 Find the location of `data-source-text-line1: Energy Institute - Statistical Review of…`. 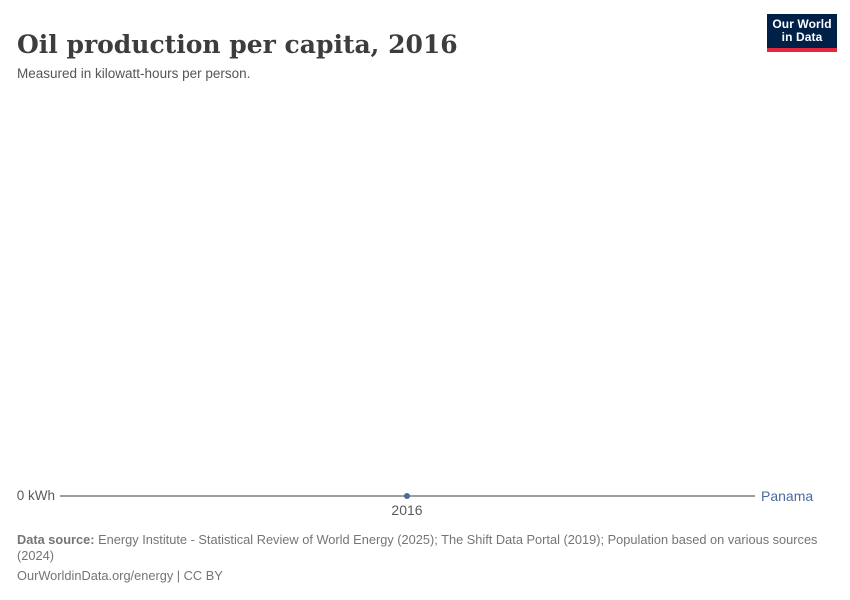

data-source-text-line1: Energy Institute - Statistical Review of… is located at coordinates (458, 539).